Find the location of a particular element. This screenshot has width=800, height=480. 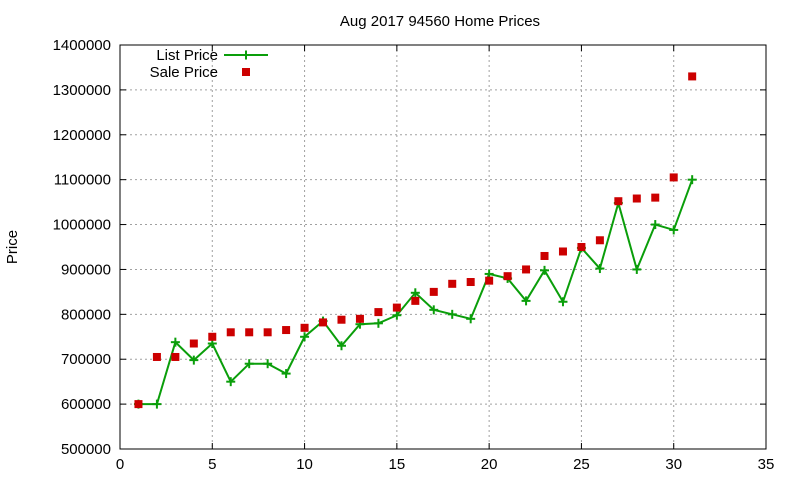

legend-marker-sale-price is located at coordinates (246, 72).